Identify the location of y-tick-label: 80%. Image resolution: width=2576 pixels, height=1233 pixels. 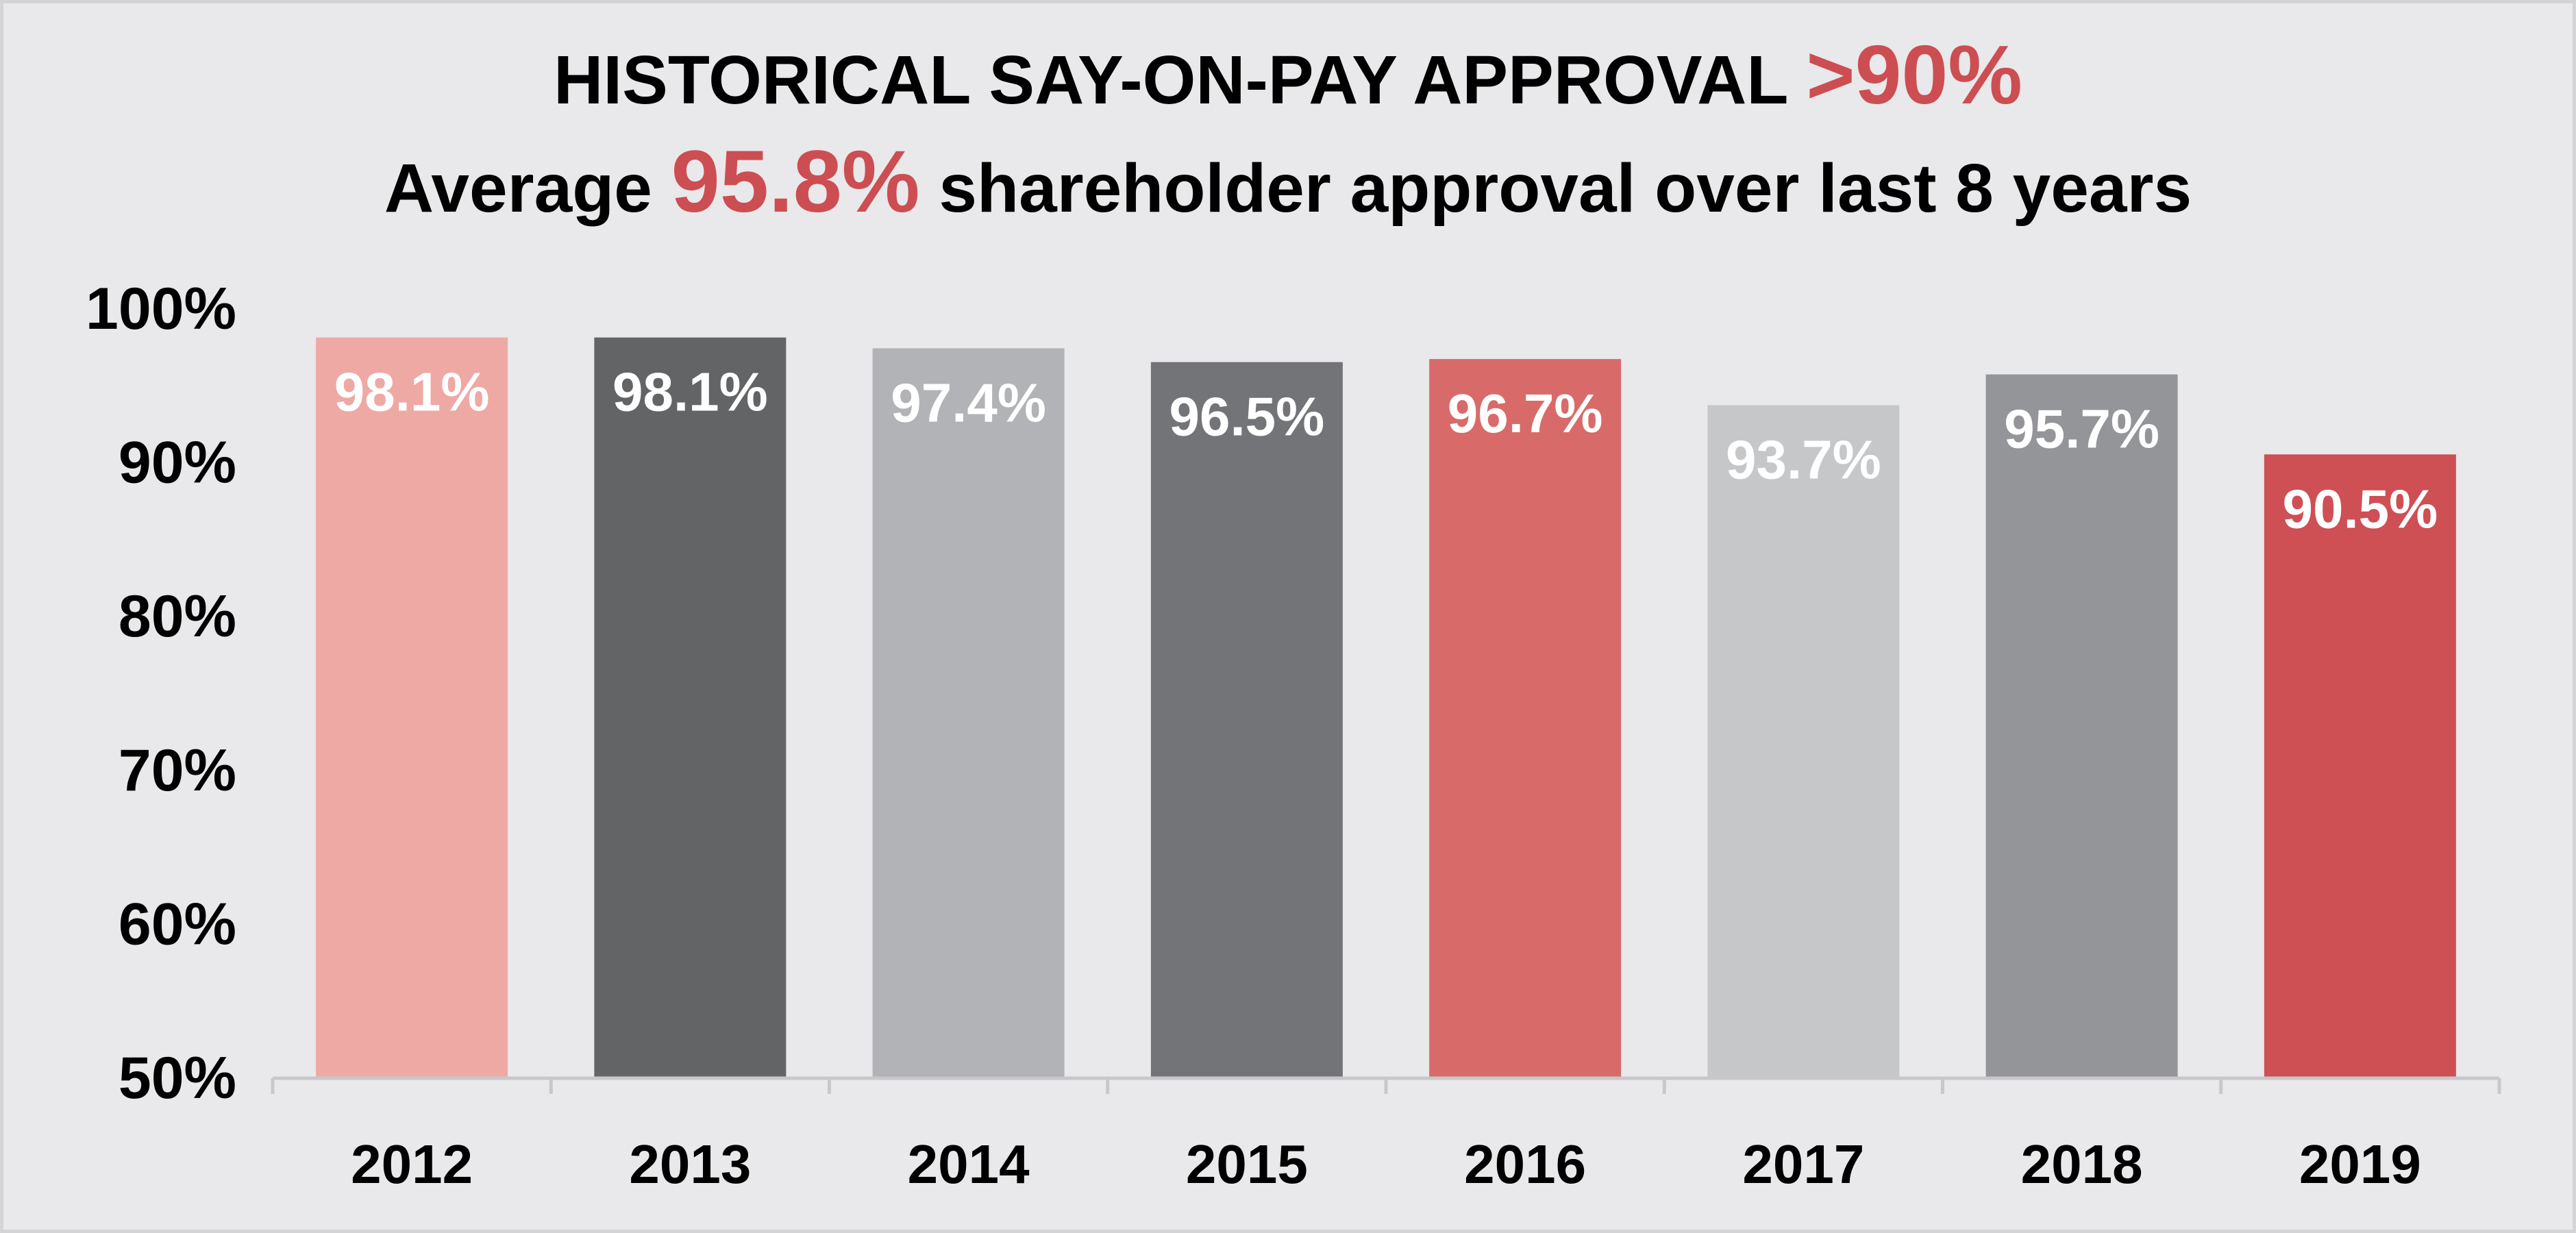
(177, 616).